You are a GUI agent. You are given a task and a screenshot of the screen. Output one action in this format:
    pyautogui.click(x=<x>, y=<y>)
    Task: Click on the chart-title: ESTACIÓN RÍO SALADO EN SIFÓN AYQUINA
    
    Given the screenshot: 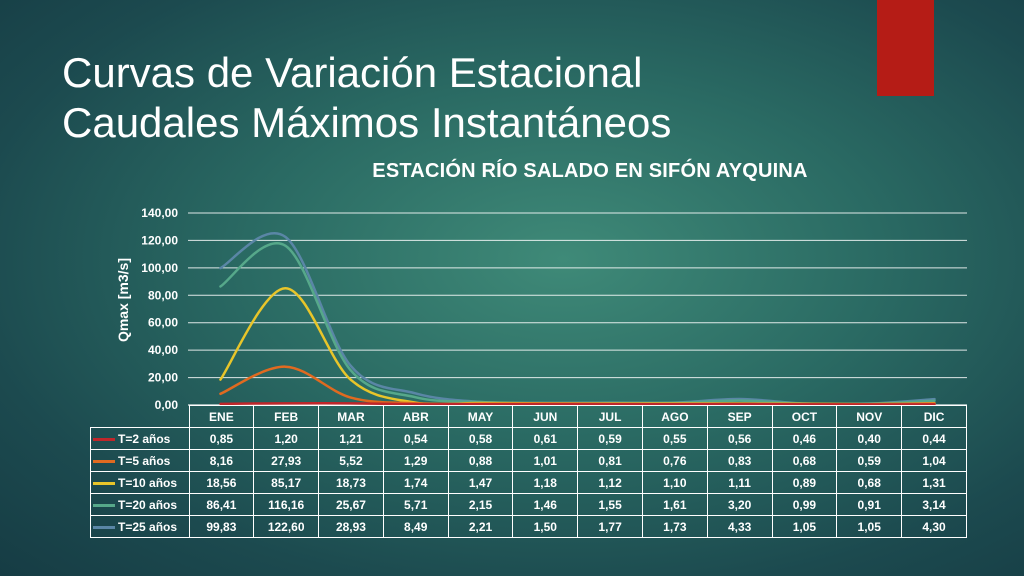 What is the action you would take?
    pyautogui.click(x=590, y=171)
    